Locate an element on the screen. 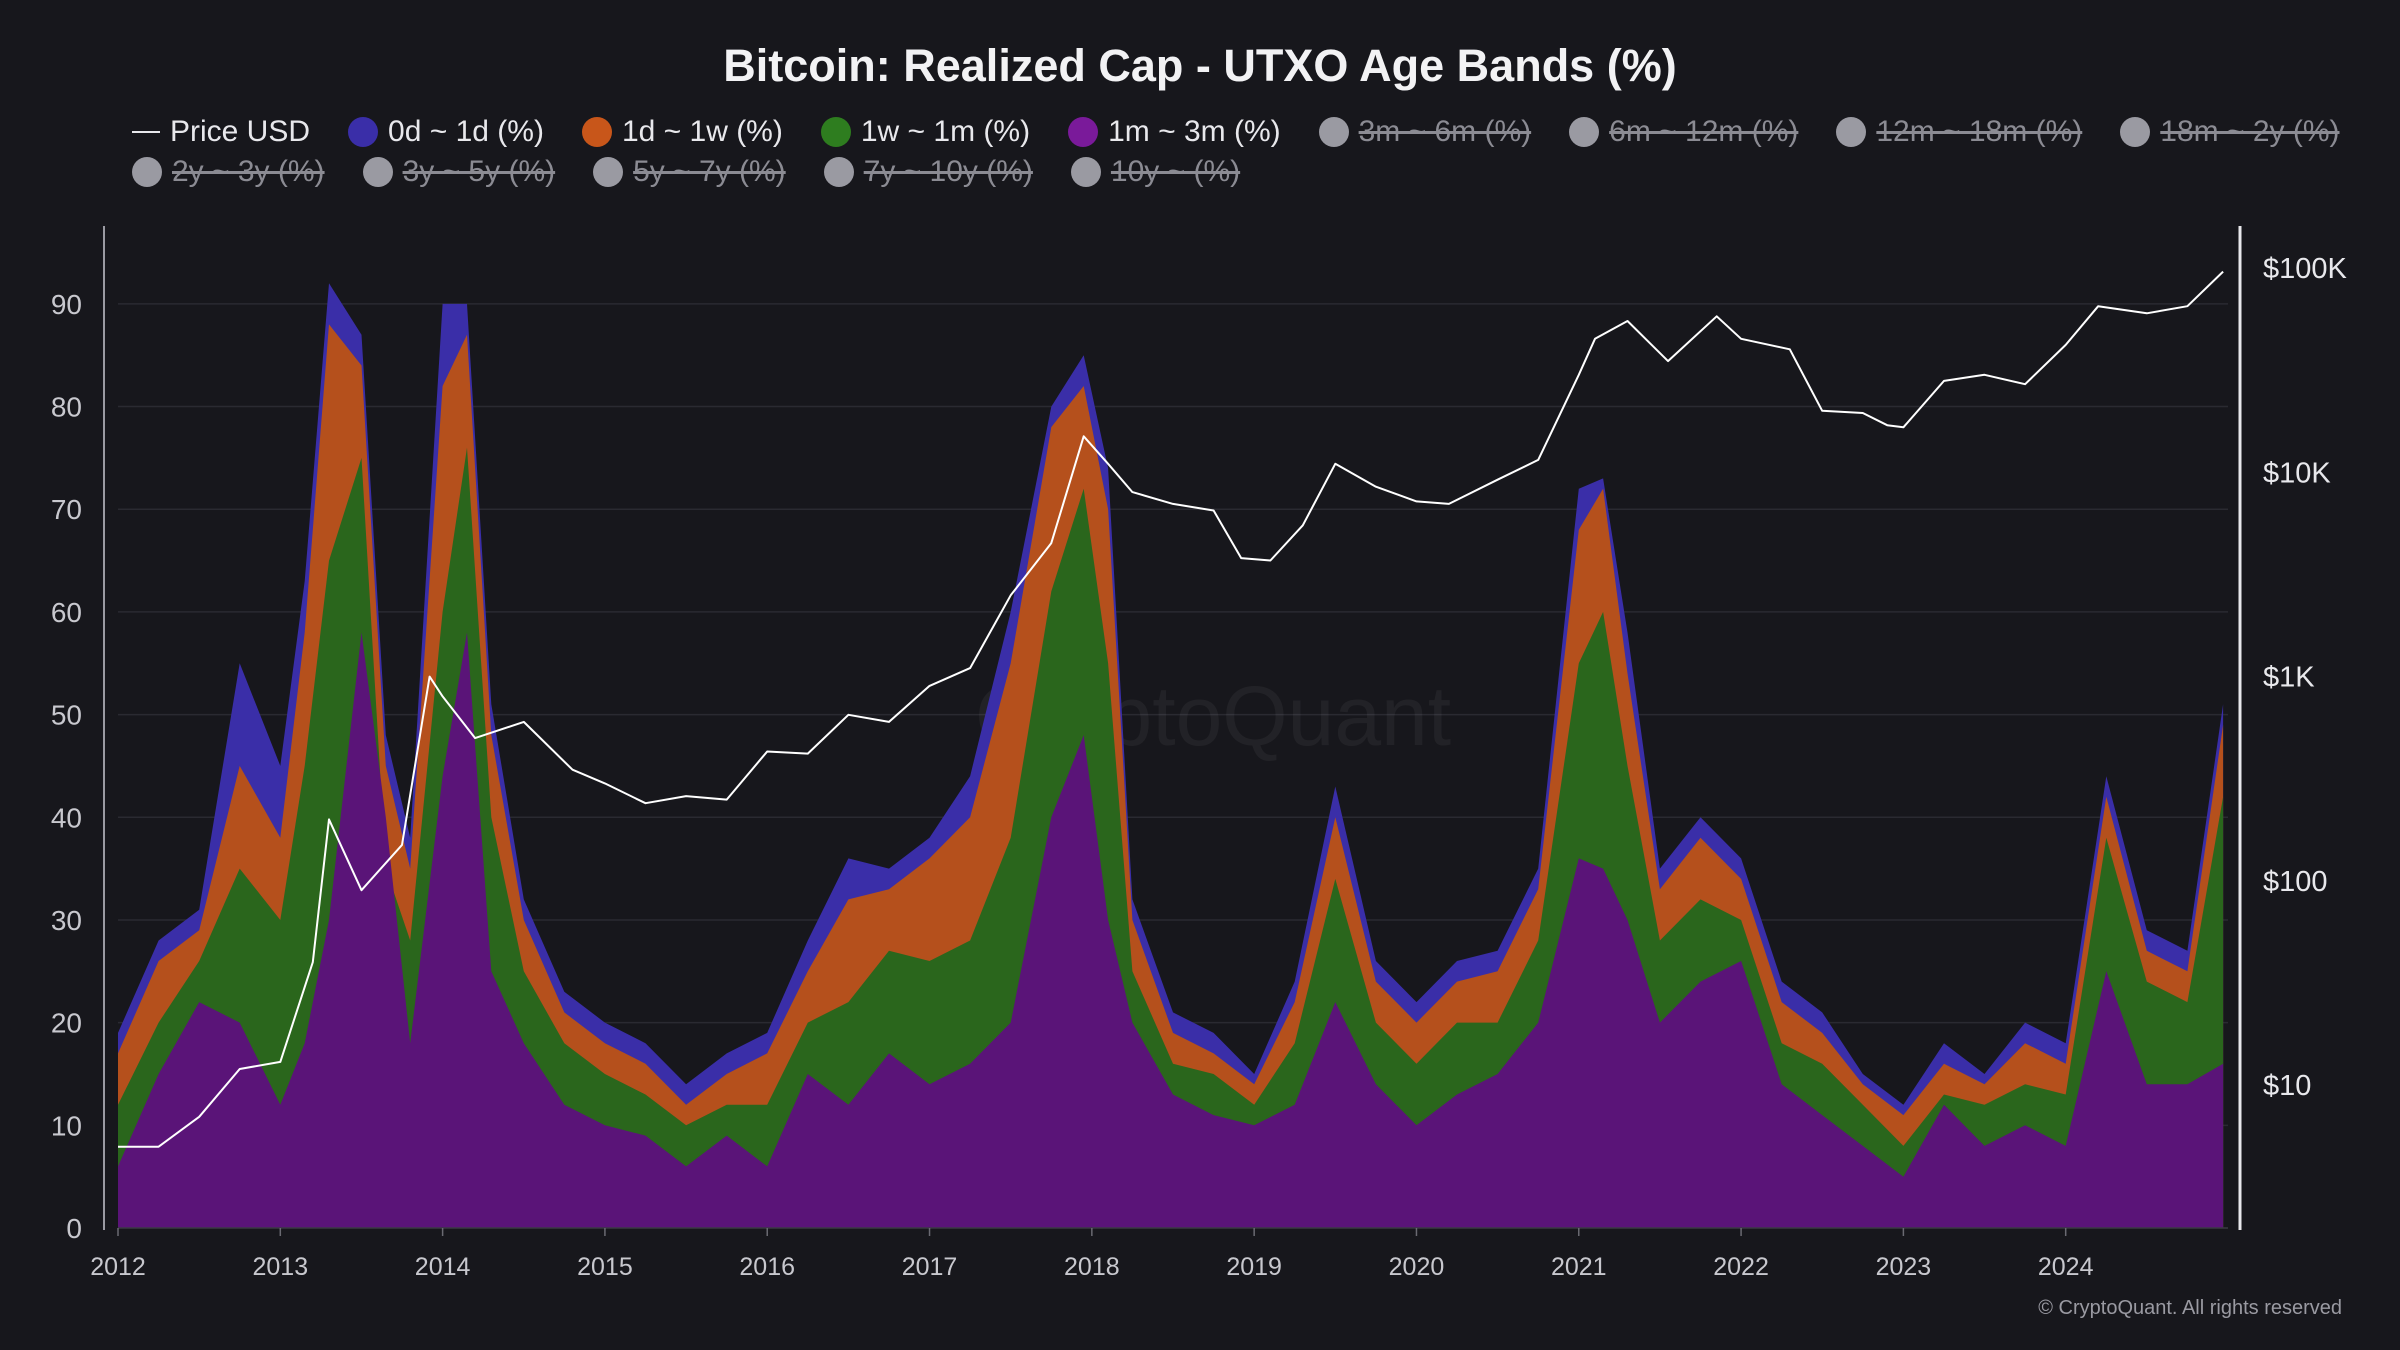 This screenshot has width=2400, height=1350. x-tick-label: 2019 is located at coordinates (1254, 1267).